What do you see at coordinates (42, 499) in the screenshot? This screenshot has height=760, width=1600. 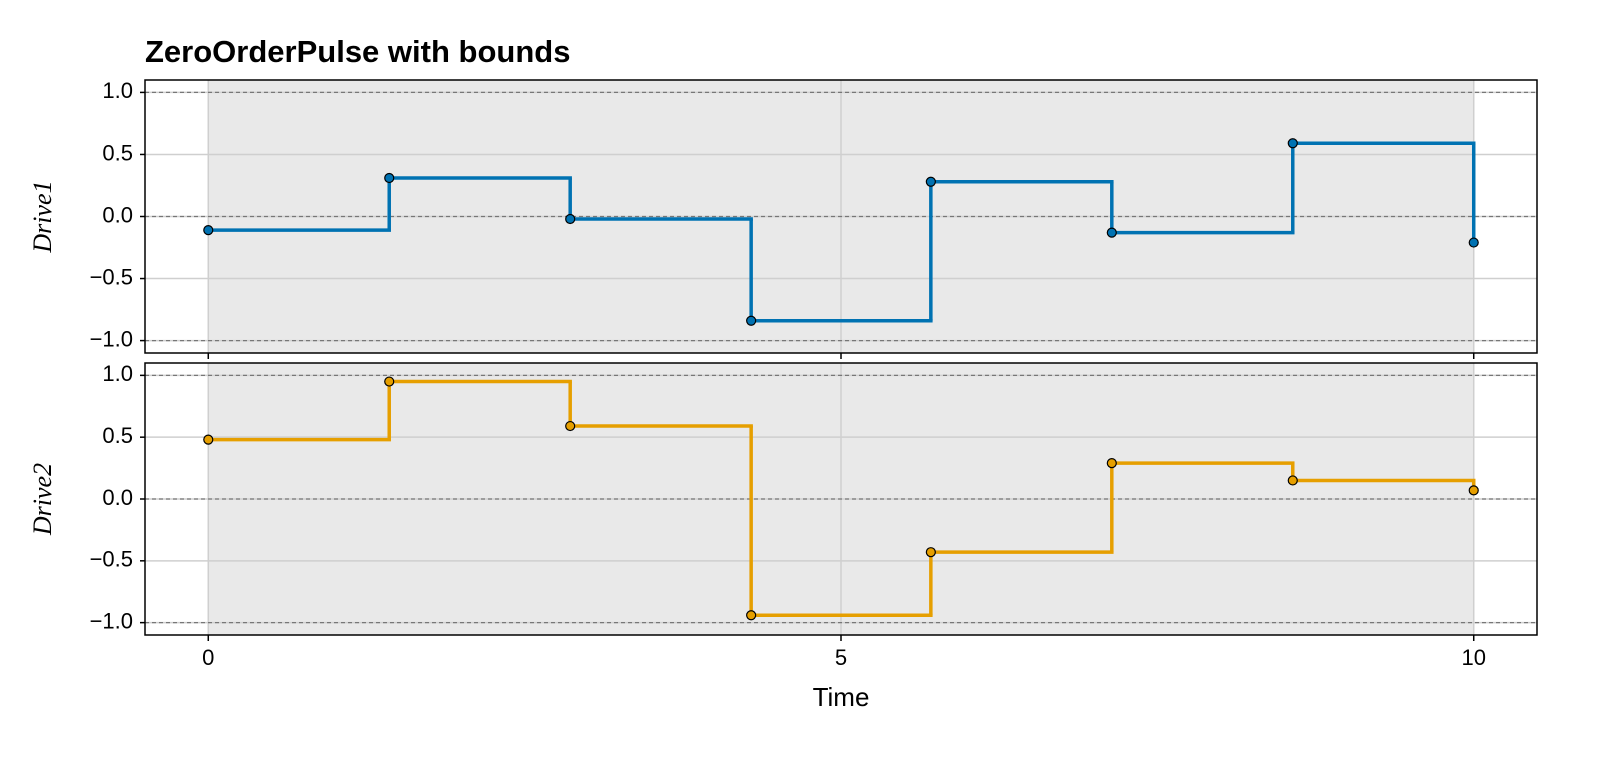 I see `y-axis-label: Drive2` at bounding box center [42, 499].